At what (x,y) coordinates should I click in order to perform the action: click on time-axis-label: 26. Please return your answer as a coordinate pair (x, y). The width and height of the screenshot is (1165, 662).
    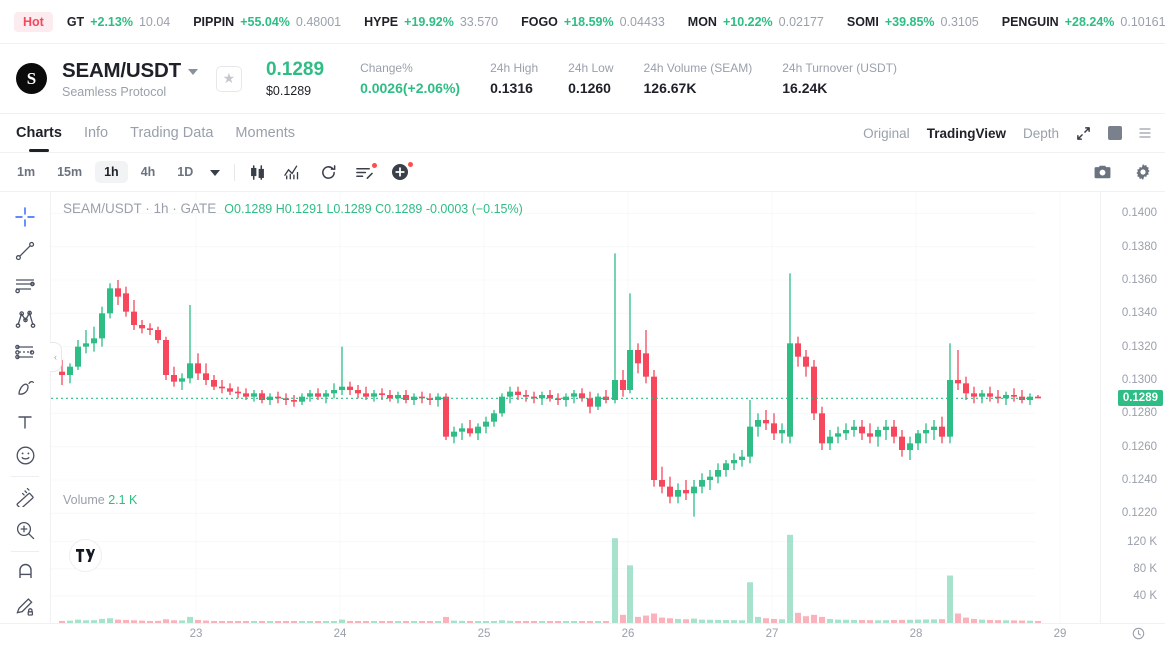
    Looking at the image, I should click on (628, 634).